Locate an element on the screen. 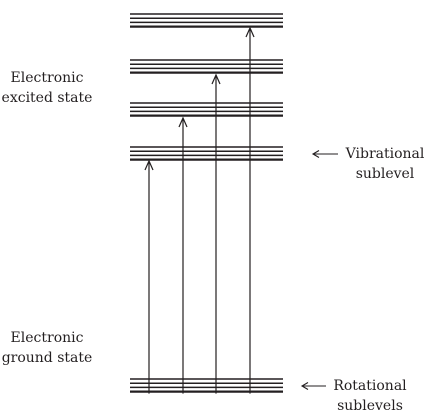 Image resolution: width=428 pixels, height=418 pixels. excited-state-label-line-2: excited state is located at coordinates (47, 98).